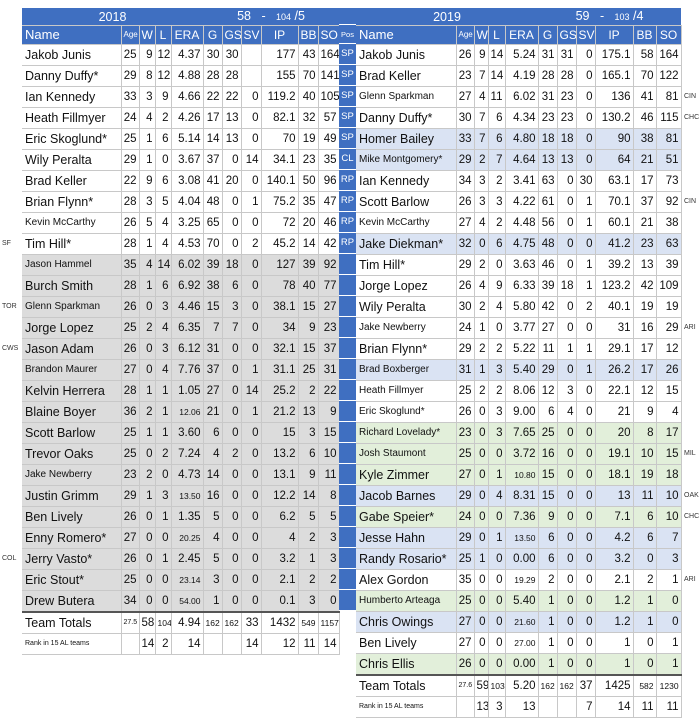 This screenshot has height=718, width=699. Describe the element at coordinates (669, 685) in the screenshot. I see `totals-so: 1230` at that location.